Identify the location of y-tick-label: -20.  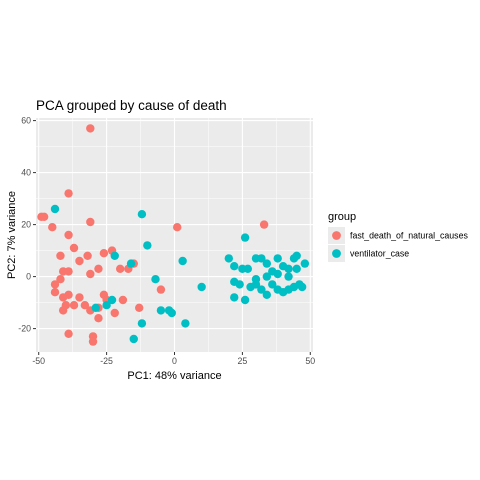
(24, 329).